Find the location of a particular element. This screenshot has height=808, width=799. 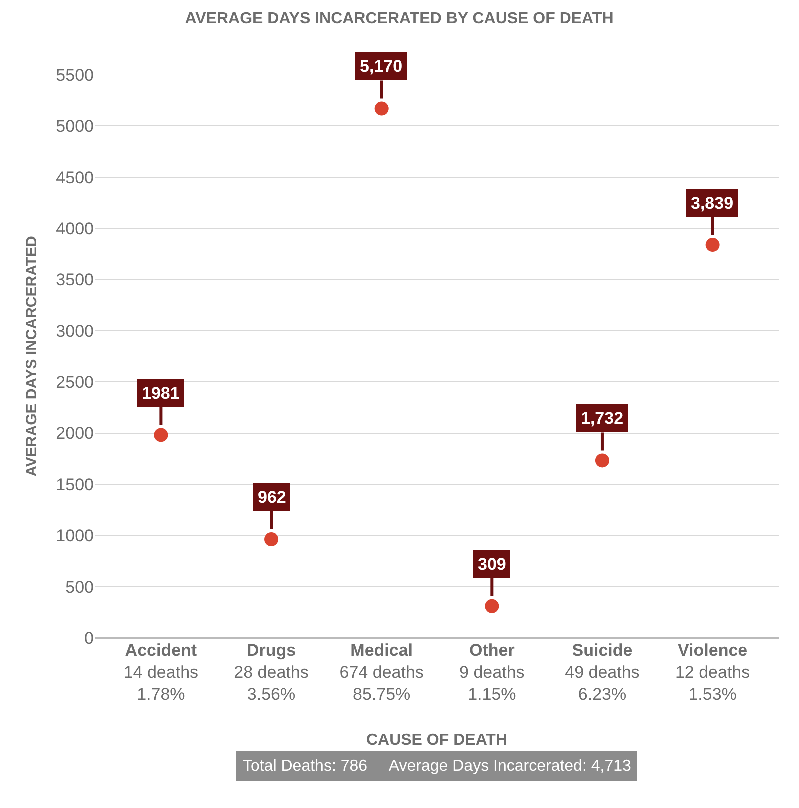

chart-title: AVERAGE DAYS INCARCERATED BY CAUSE OF DEATH is located at coordinates (399, 19).